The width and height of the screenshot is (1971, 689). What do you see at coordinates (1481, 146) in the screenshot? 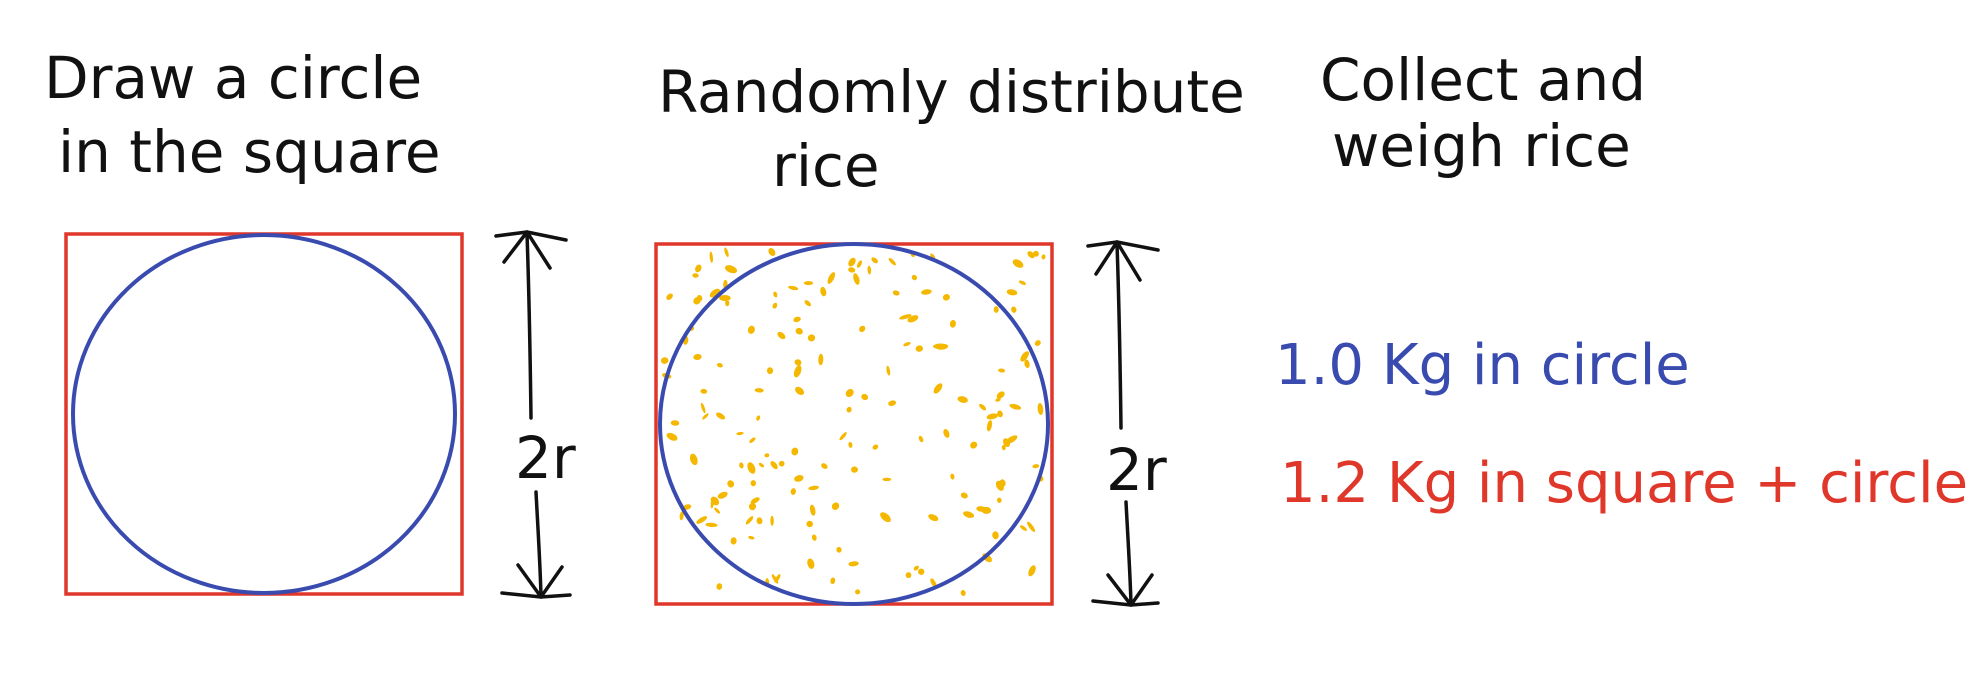
I see `step-3-title-line-2: weigh rice` at bounding box center [1481, 146].